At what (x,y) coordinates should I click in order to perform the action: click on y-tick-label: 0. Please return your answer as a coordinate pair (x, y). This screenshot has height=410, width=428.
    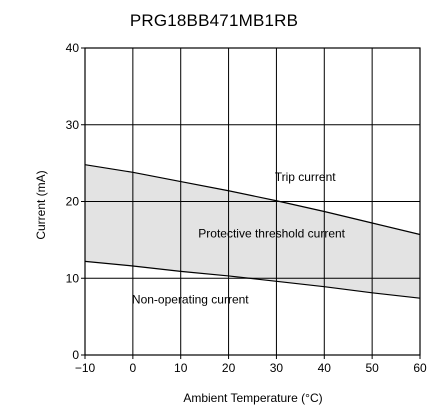
    Looking at the image, I should click on (75, 355).